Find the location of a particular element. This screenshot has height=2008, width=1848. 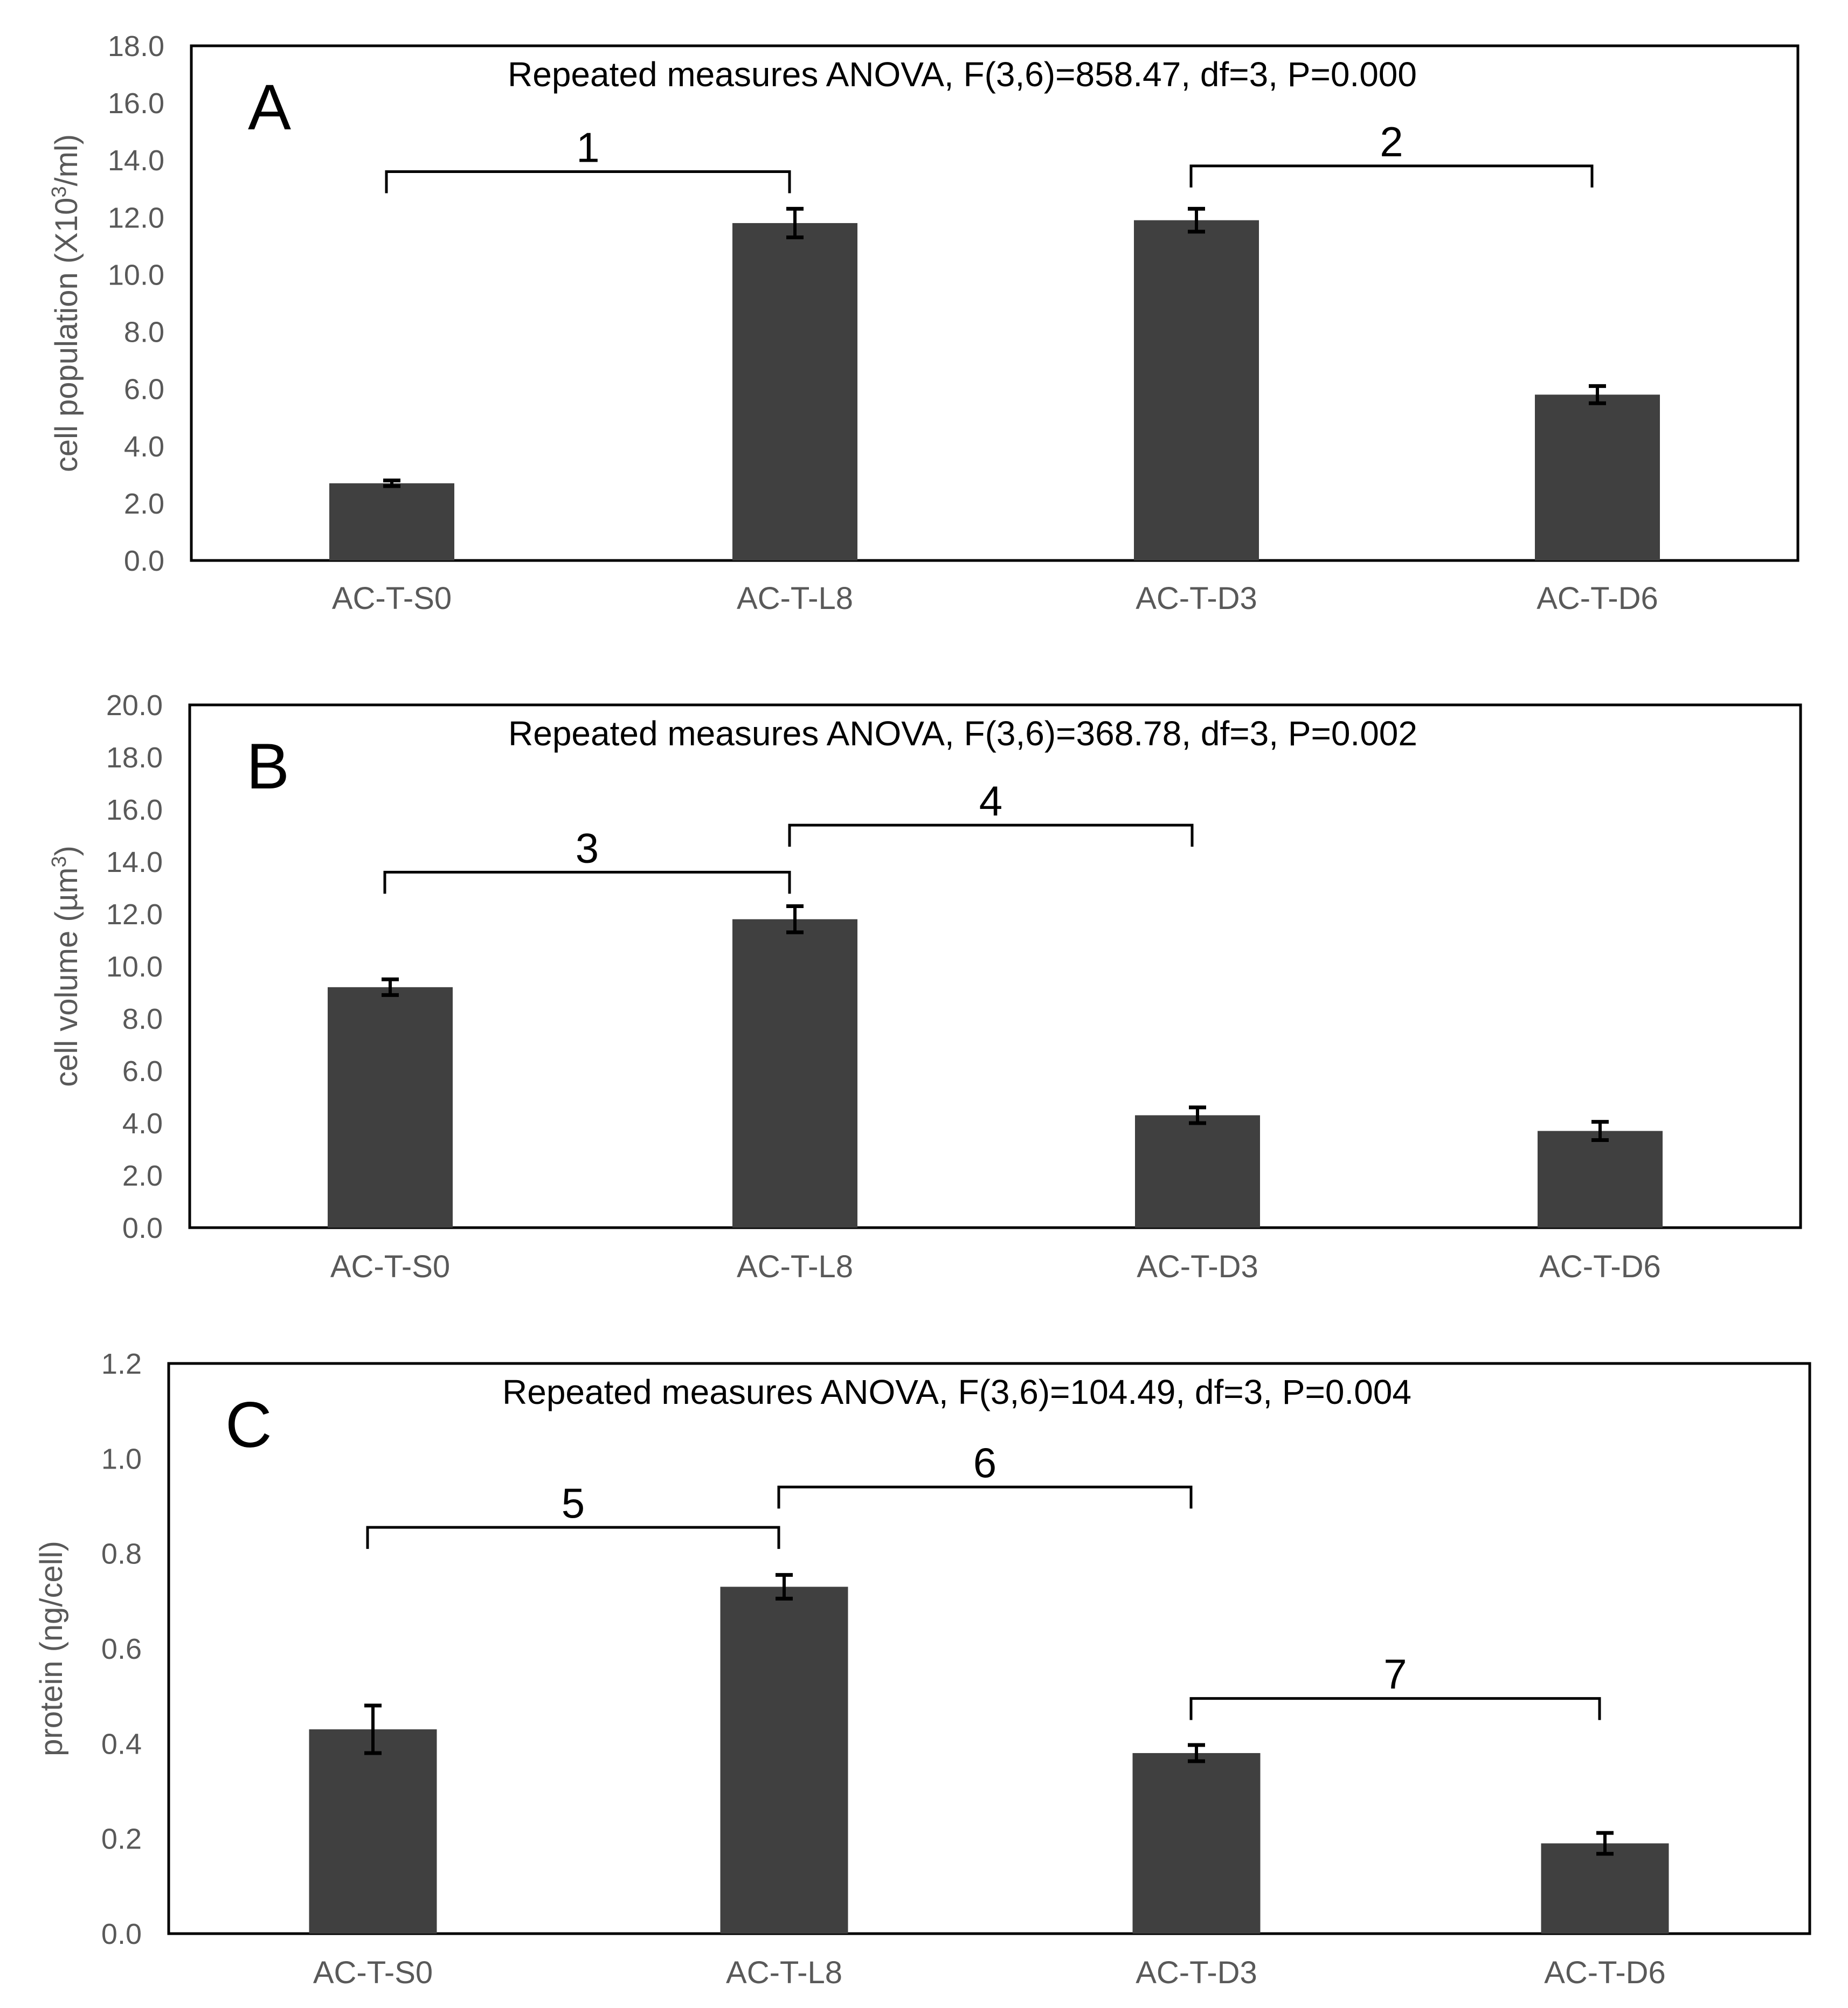

bracket-label: 7 is located at coordinates (1395, 1674).